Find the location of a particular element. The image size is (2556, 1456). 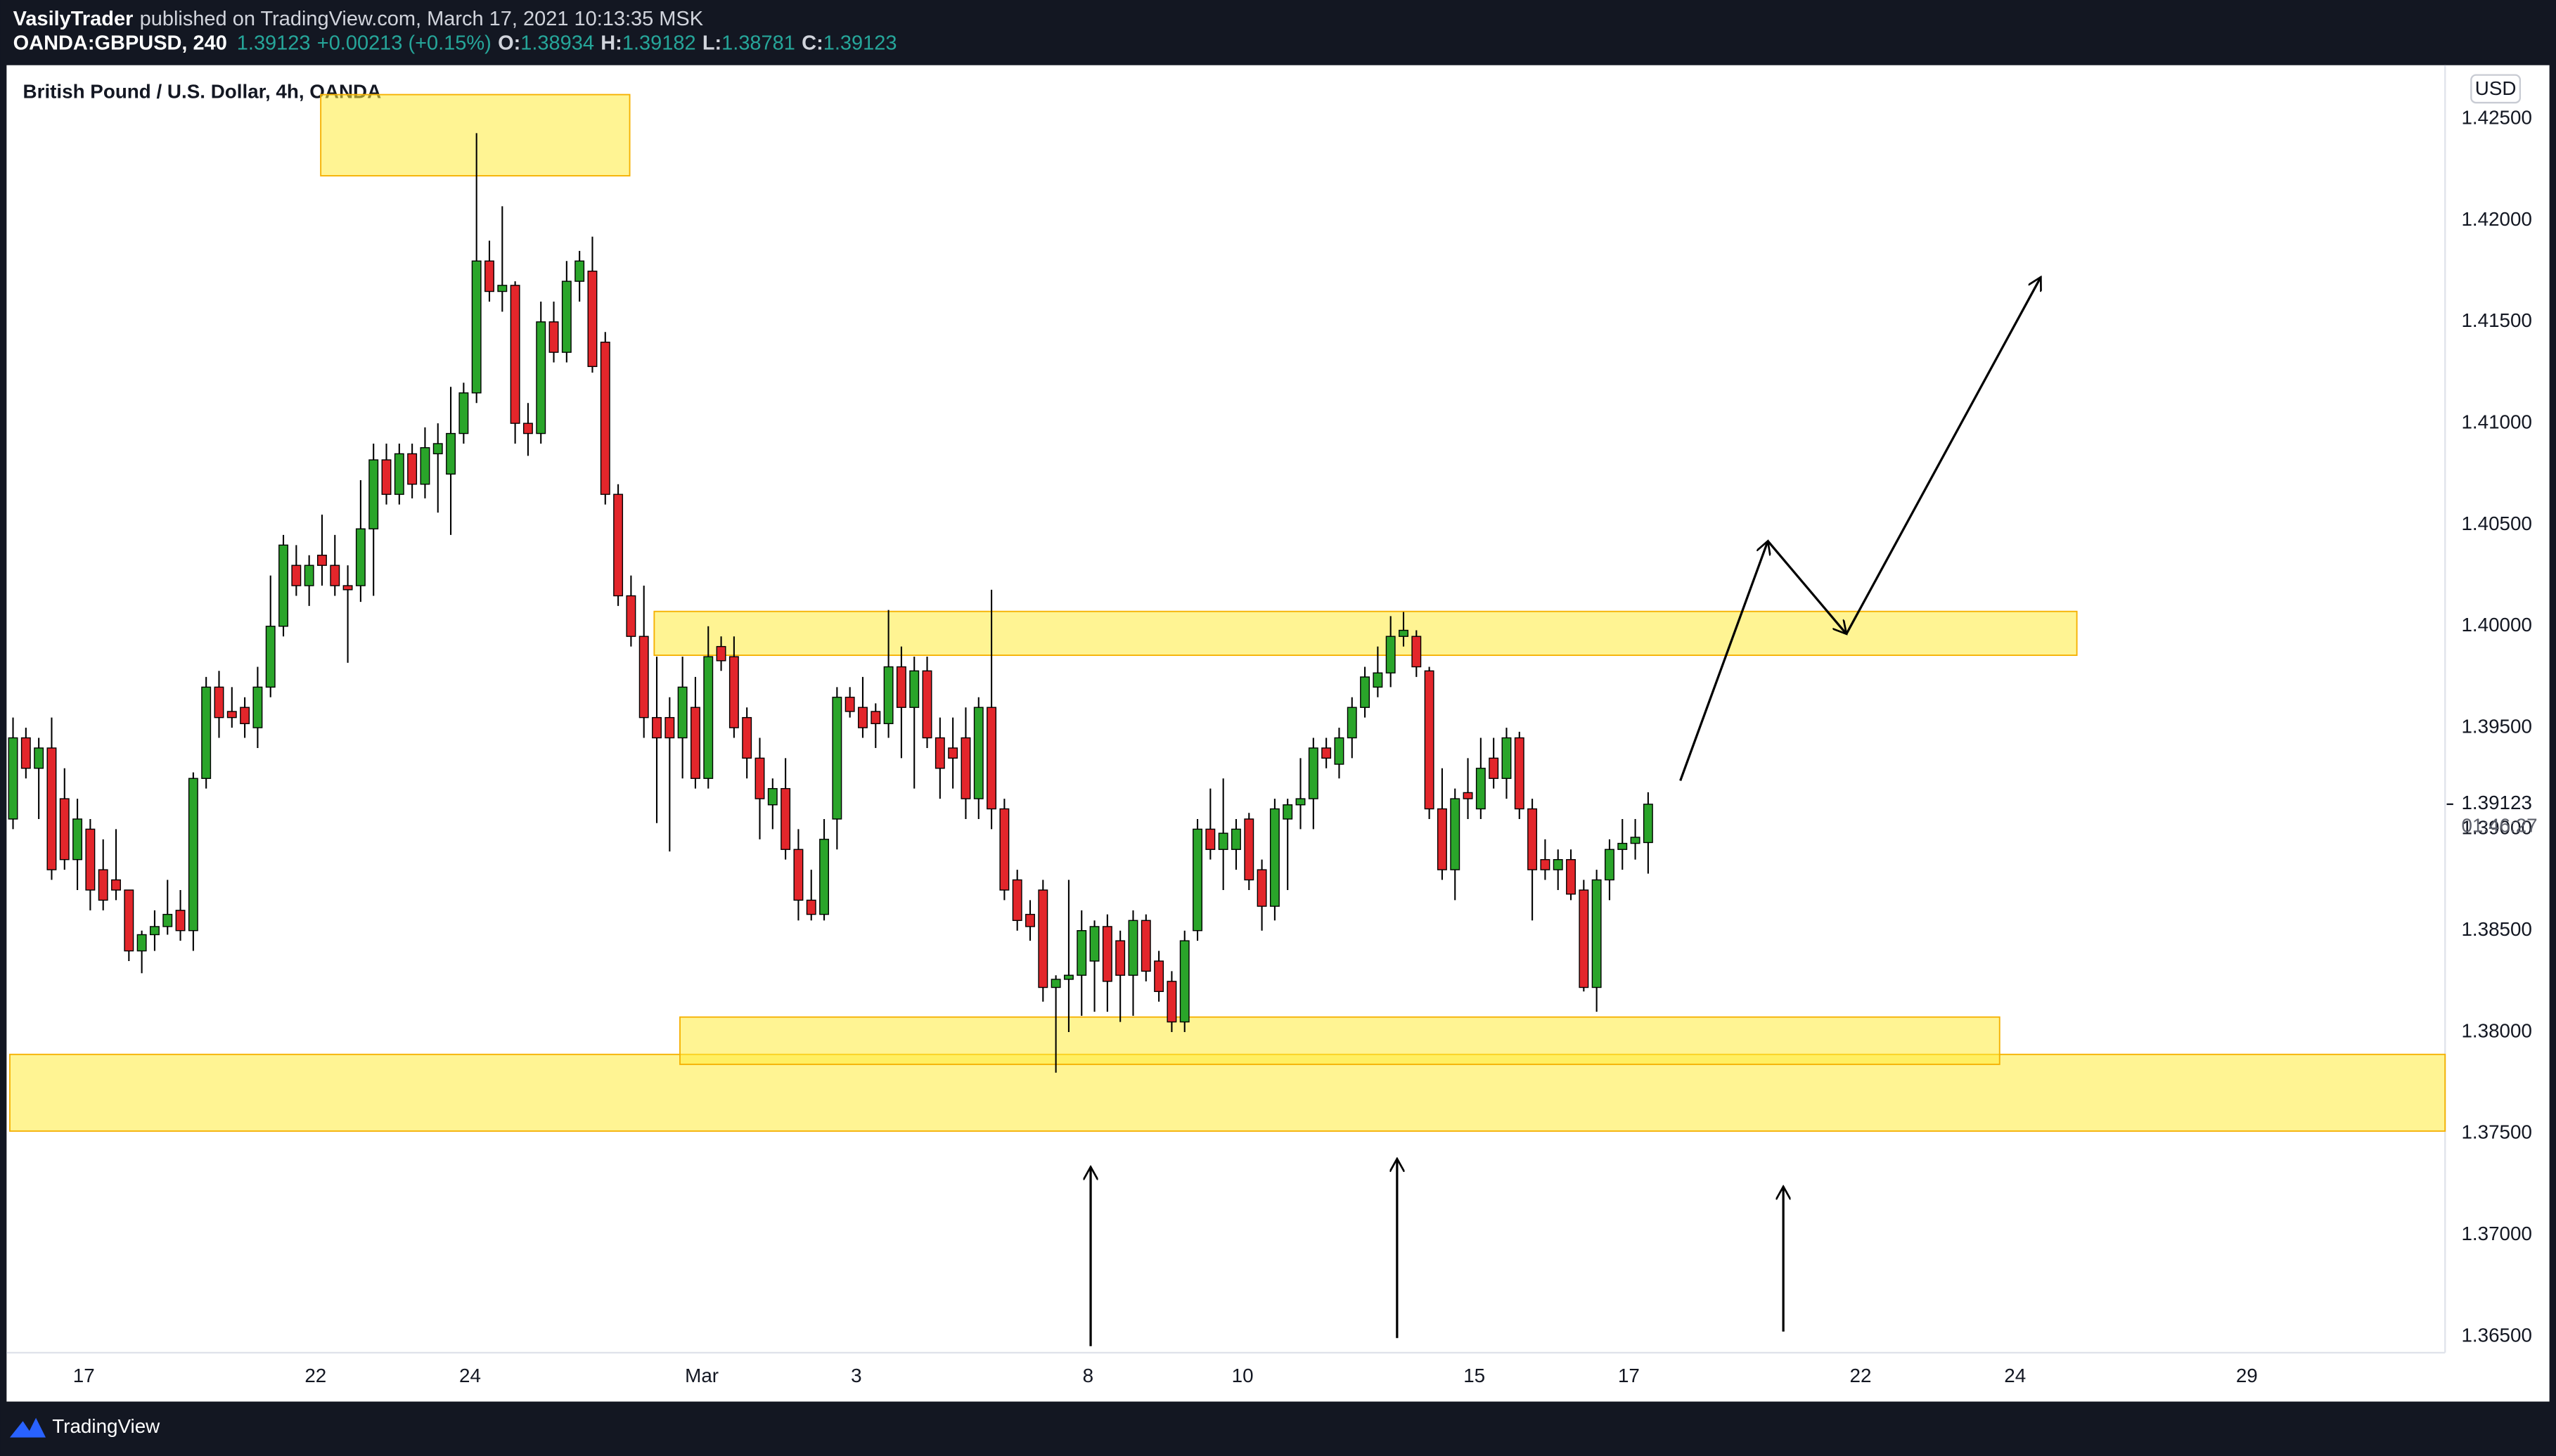

countdown: 01:46:27 is located at coordinates (2499, 826).